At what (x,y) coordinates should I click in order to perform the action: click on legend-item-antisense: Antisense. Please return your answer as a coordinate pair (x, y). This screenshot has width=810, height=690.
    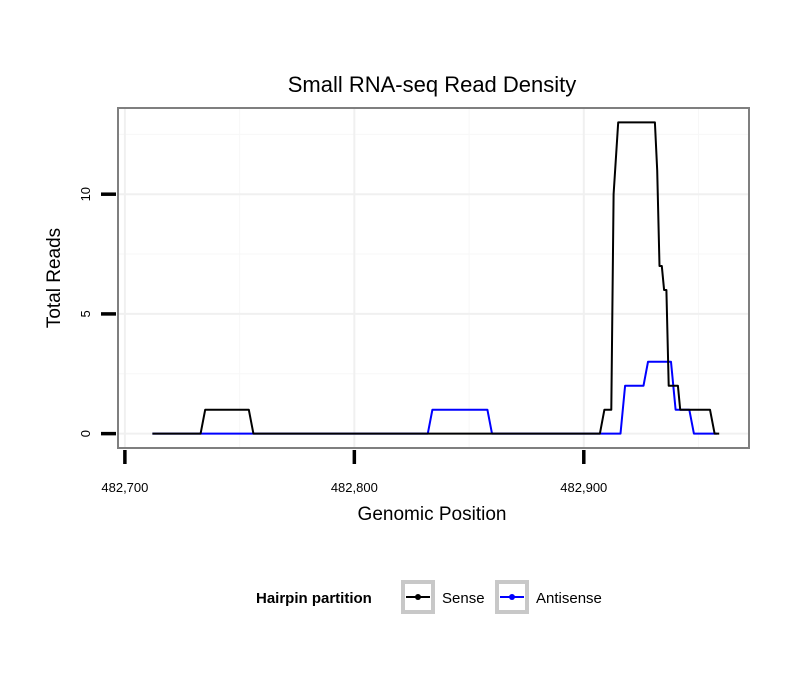
    Looking at the image, I should click on (548, 597).